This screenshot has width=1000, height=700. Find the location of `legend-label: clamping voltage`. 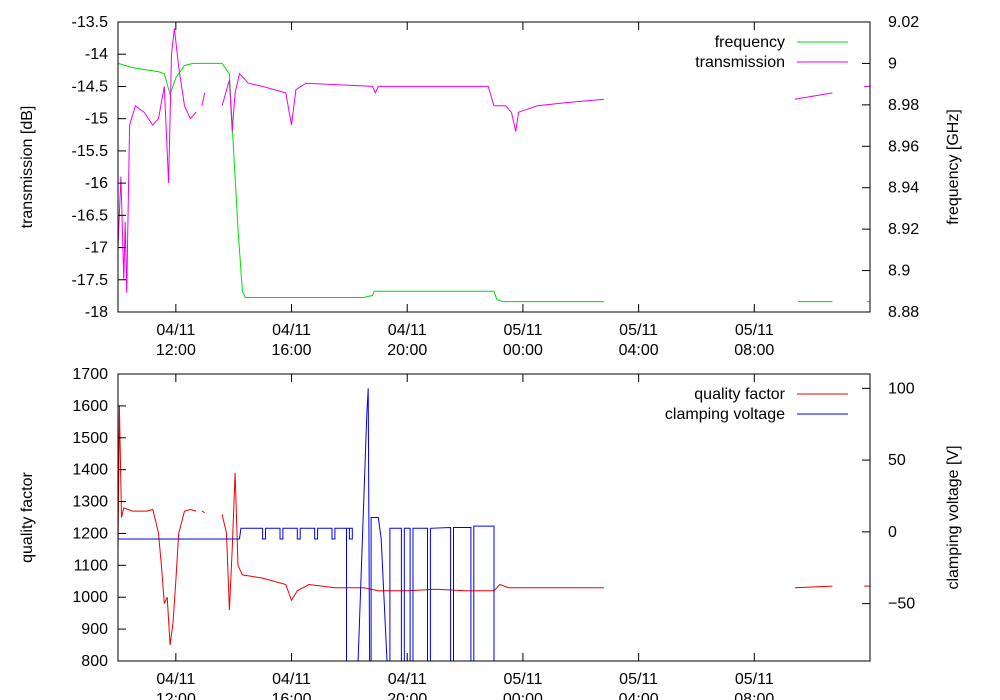

legend-label: clamping voltage is located at coordinates (725, 414).